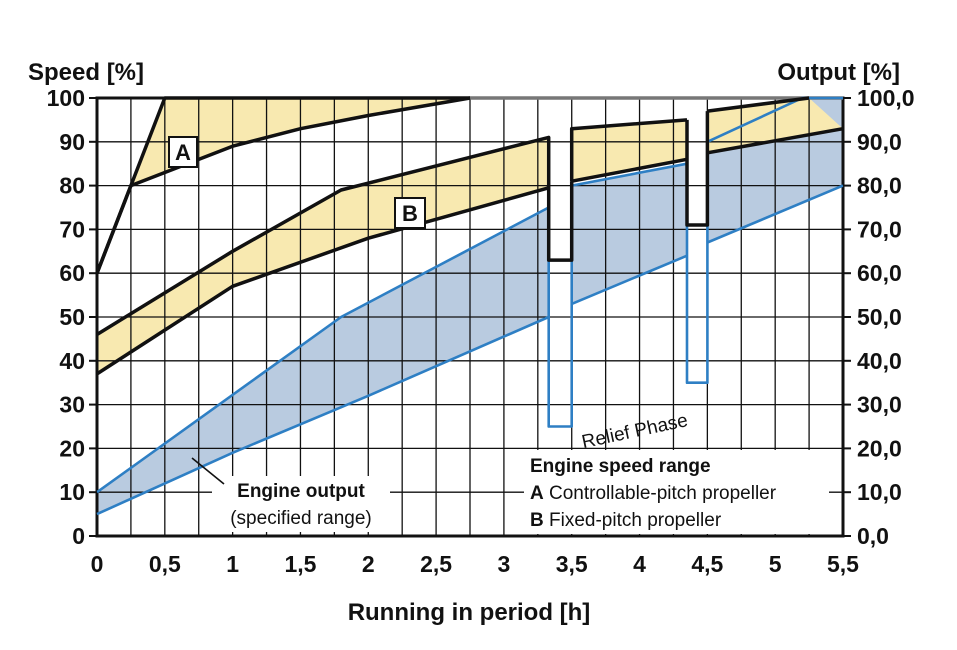 The height and width of the screenshot is (650, 957). What do you see at coordinates (86, 72) in the screenshot?
I see `y-axis-left-title: Speed [%]` at bounding box center [86, 72].